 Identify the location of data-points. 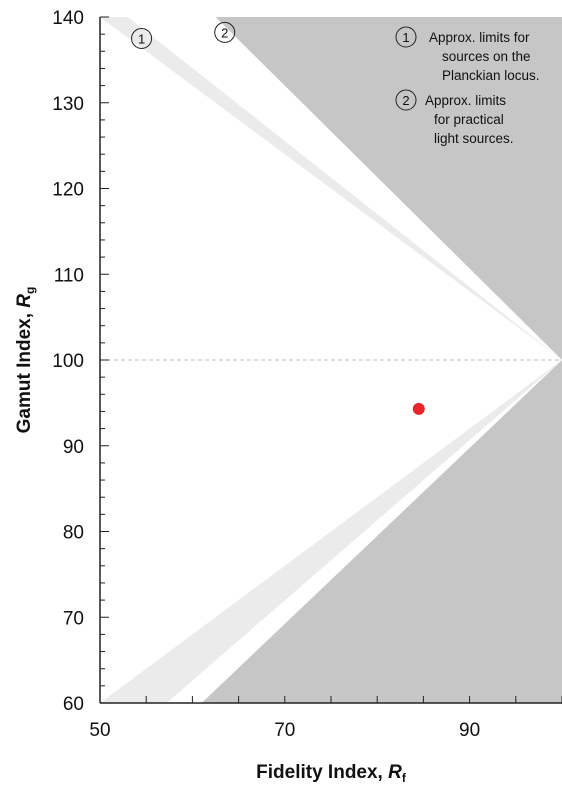
(418, 408).